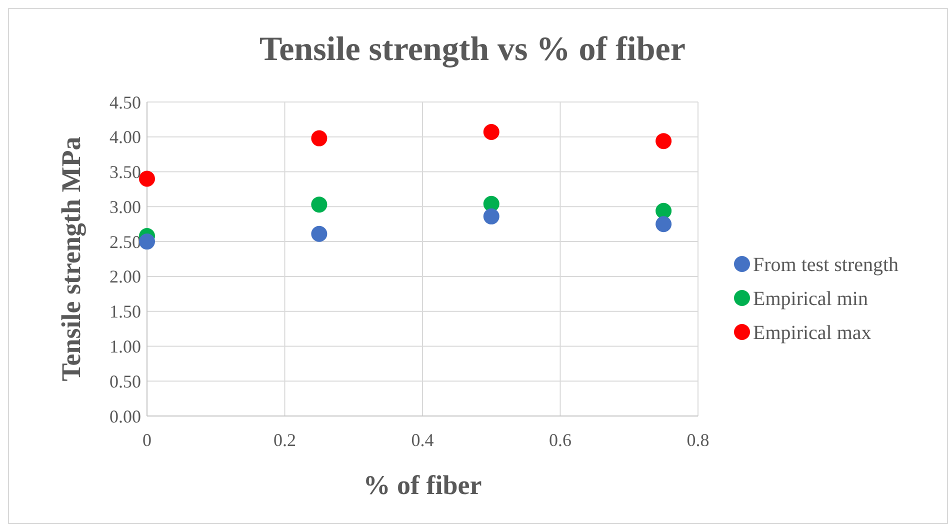 This screenshot has width=952, height=527. Describe the element at coordinates (147, 440) in the screenshot. I see `x-tick-label: 0` at that location.